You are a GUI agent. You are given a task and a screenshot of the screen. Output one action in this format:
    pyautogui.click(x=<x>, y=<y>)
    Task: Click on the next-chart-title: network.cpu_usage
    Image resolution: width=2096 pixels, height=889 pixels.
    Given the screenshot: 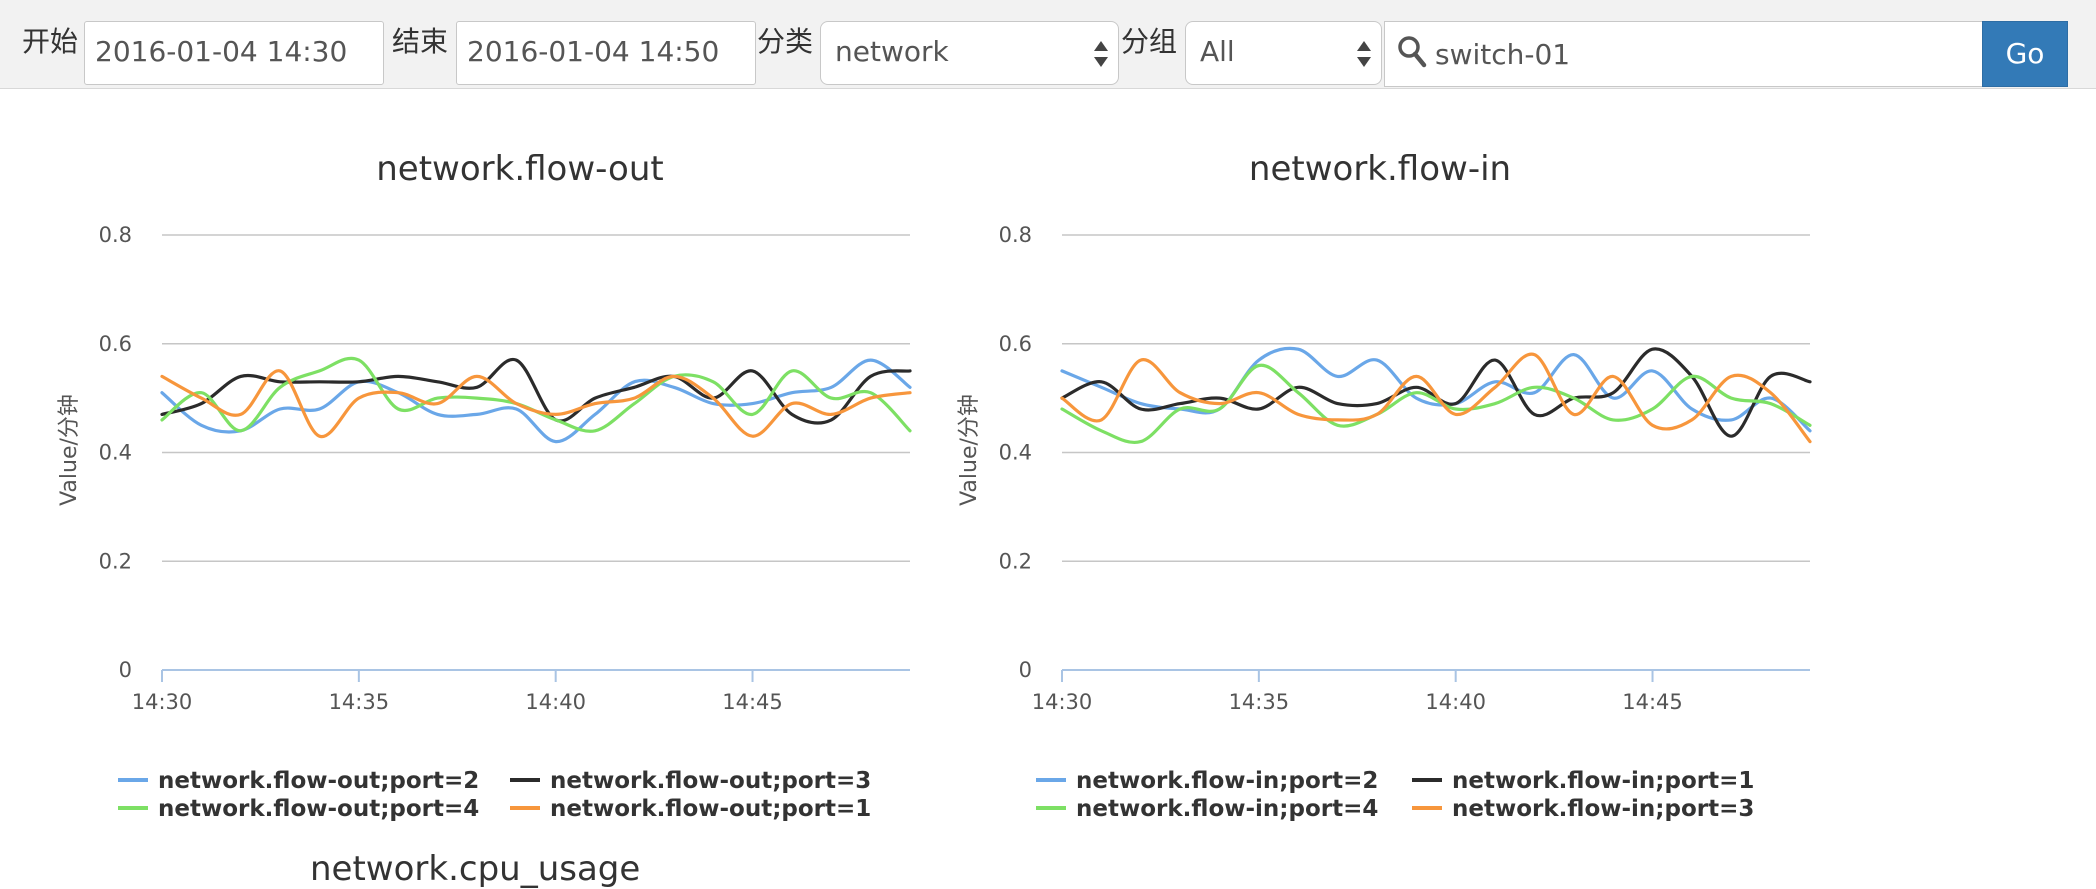 What is the action you would take?
    pyautogui.click(x=475, y=869)
    